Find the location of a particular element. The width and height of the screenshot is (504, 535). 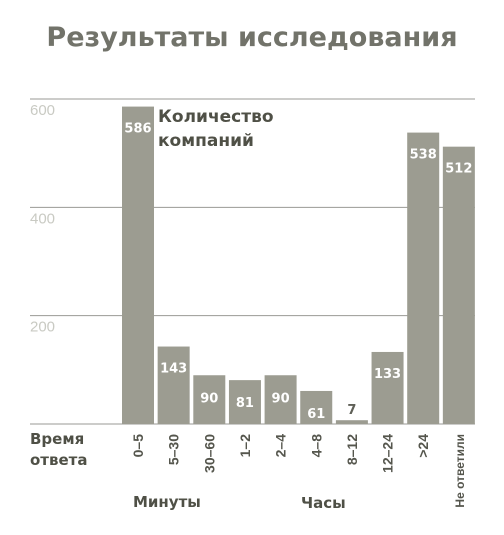

x-axis-label-line-2: ответа is located at coordinates (58, 460).